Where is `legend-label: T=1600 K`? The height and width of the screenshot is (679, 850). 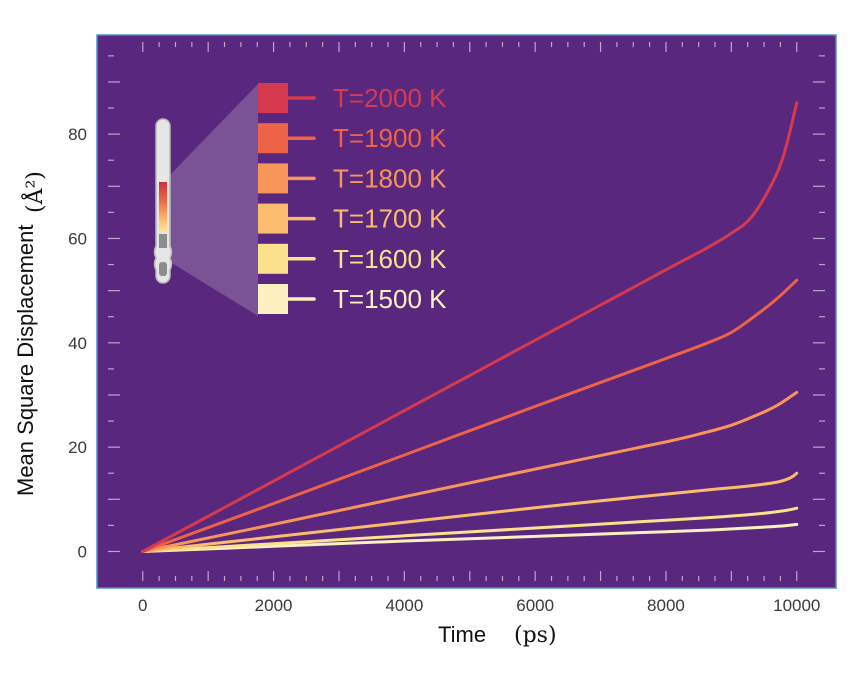
legend-label: T=1600 K is located at coordinates (390, 259).